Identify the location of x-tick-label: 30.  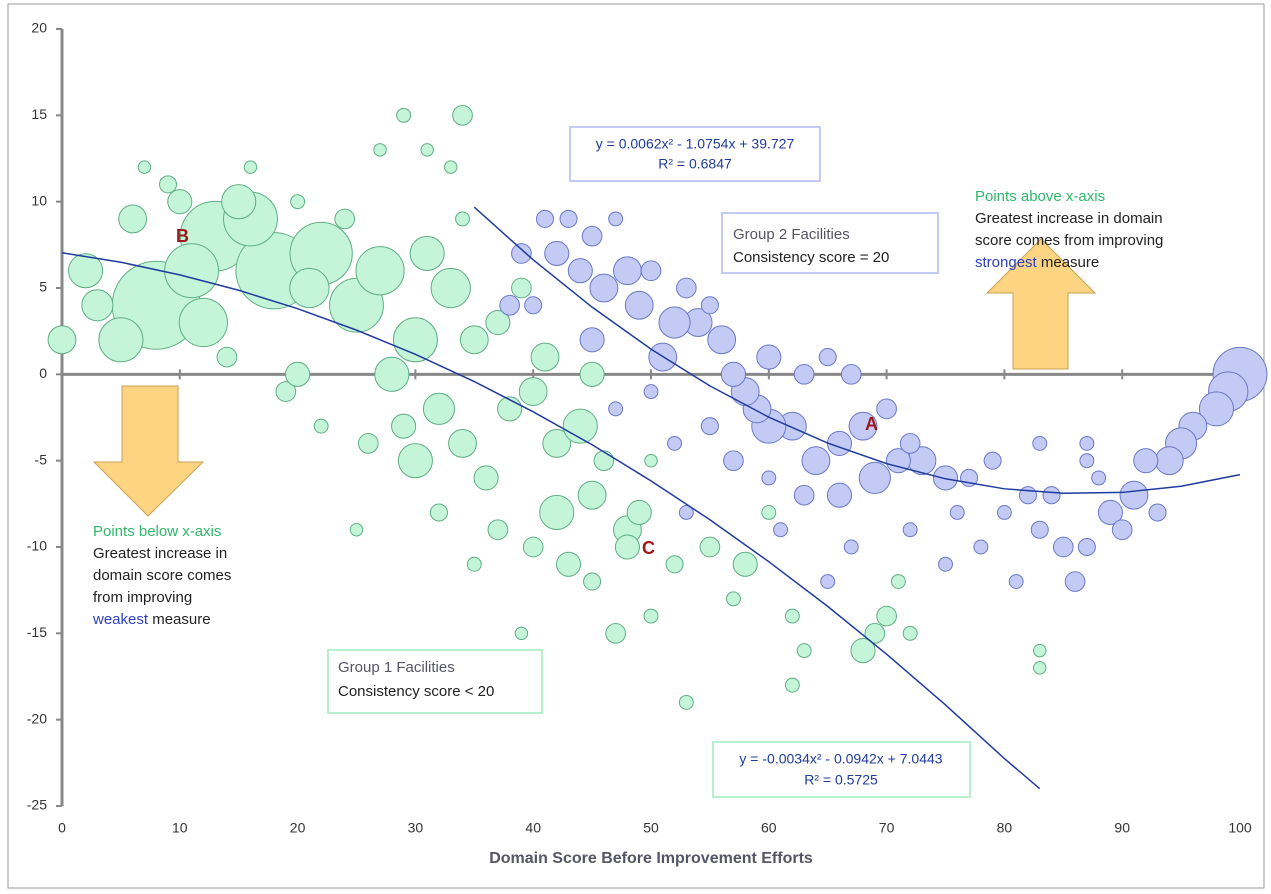
(416, 828).